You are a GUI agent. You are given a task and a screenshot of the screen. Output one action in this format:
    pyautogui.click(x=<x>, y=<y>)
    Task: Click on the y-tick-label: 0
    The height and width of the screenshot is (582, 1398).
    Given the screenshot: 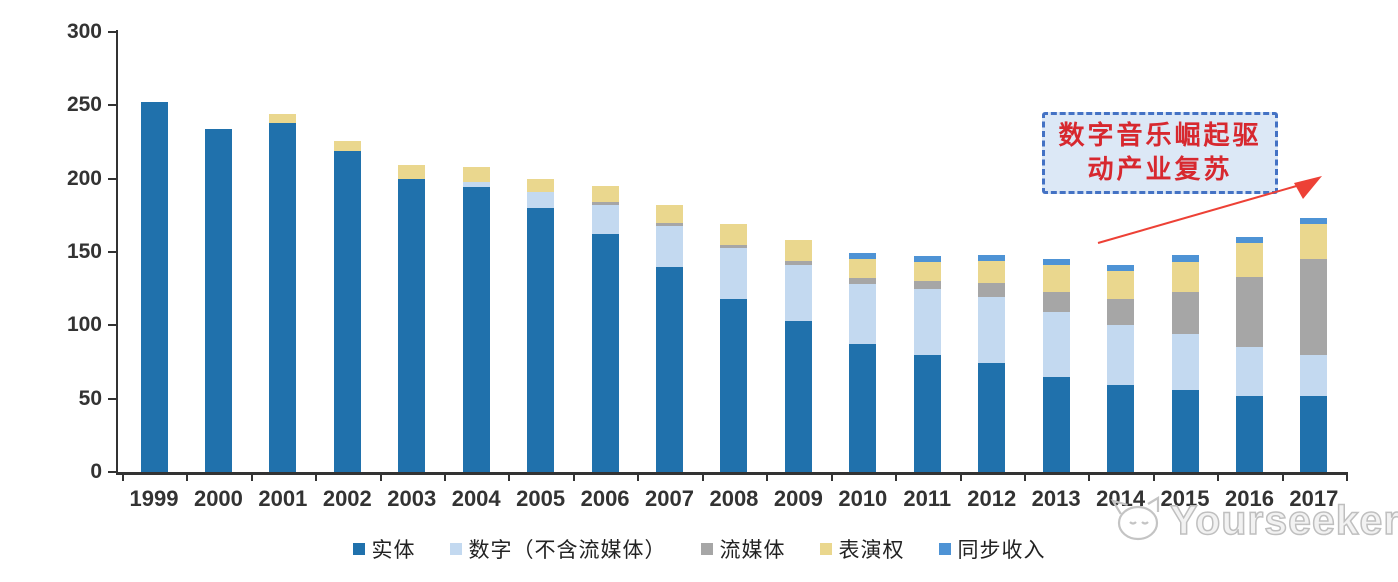 What is the action you would take?
    pyautogui.click(x=96, y=471)
    